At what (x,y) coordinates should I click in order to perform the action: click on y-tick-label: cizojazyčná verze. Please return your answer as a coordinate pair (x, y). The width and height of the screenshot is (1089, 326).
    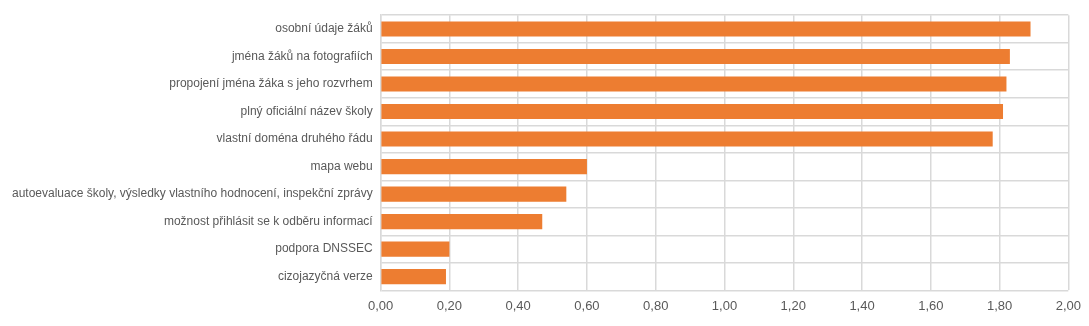
    Looking at the image, I should click on (325, 275).